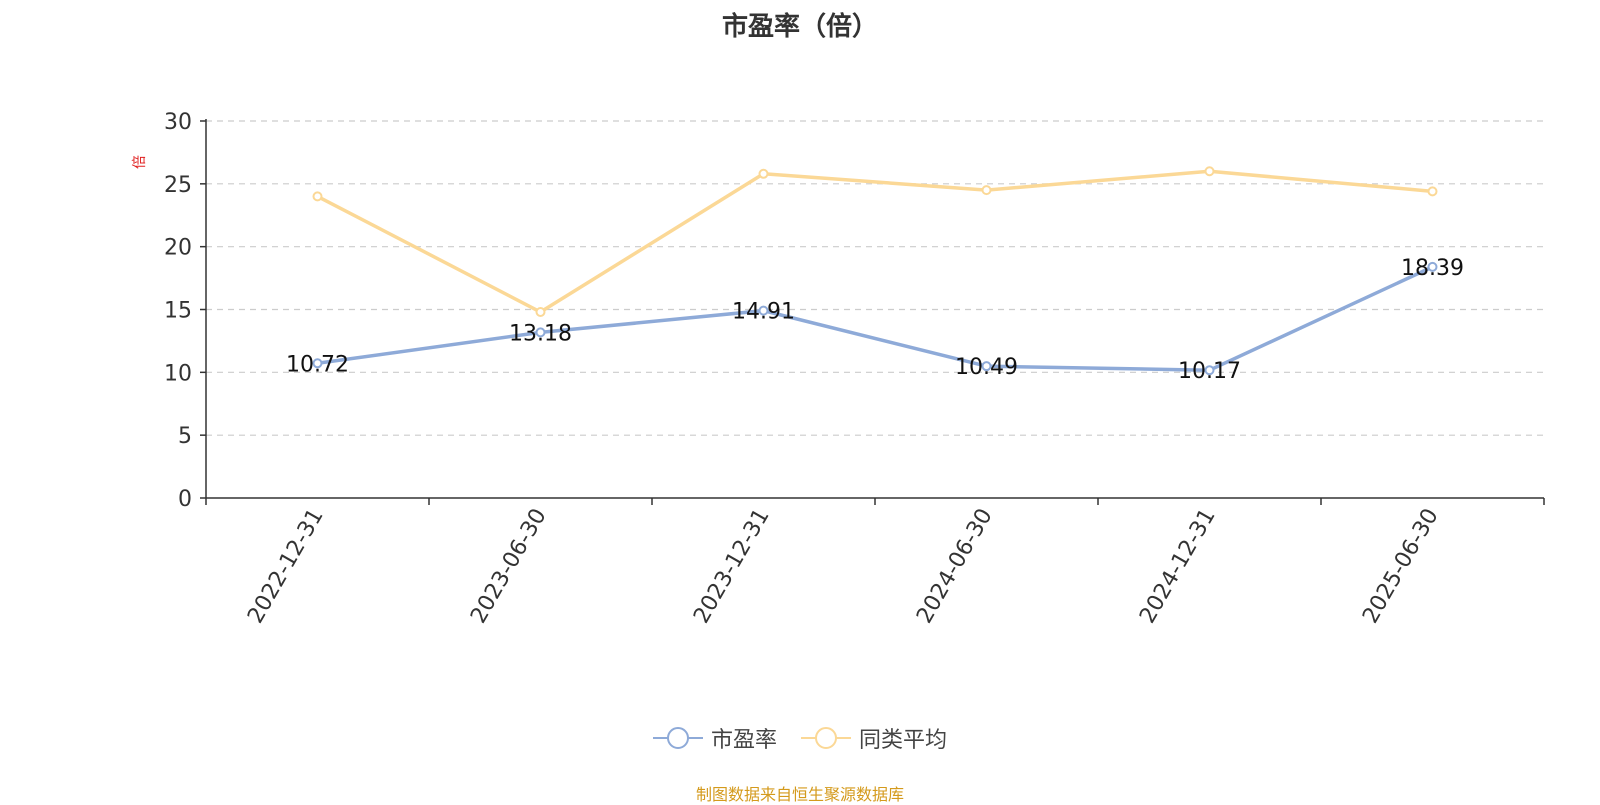 The width and height of the screenshot is (1600, 805). Describe the element at coordinates (743, 740) in the screenshot. I see `legend-label-series-1: 市盈率` at that location.